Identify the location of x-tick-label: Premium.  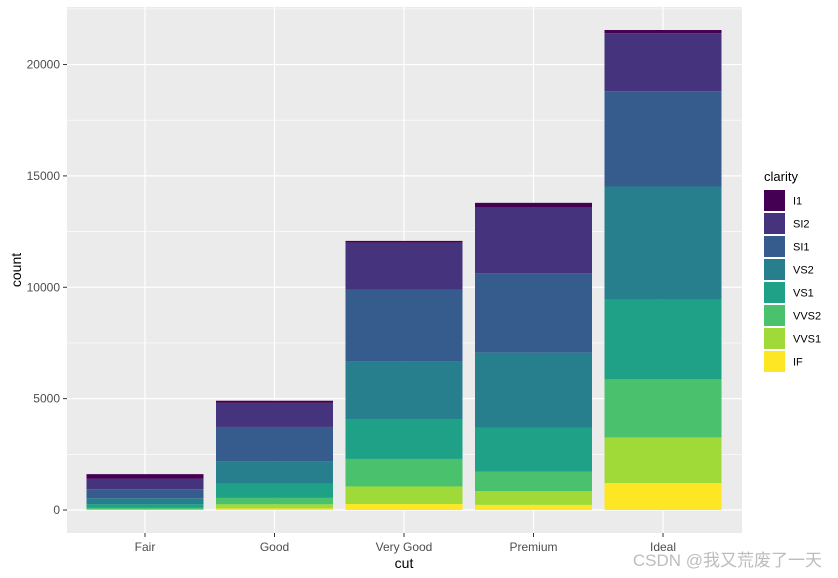
(533, 547).